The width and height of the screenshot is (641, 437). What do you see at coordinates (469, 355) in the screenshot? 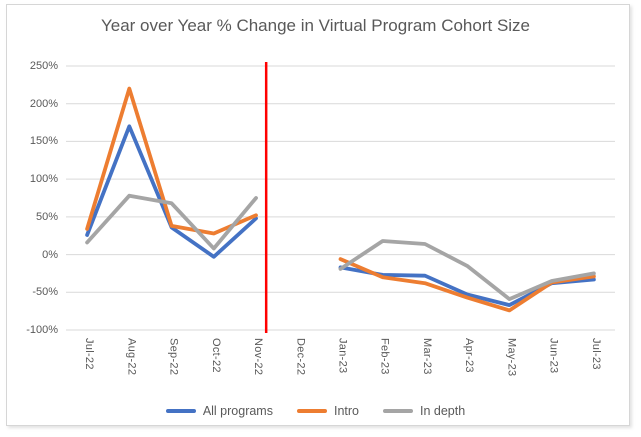
I see `x-axis-tick-label: Apr-23` at bounding box center [469, 355].